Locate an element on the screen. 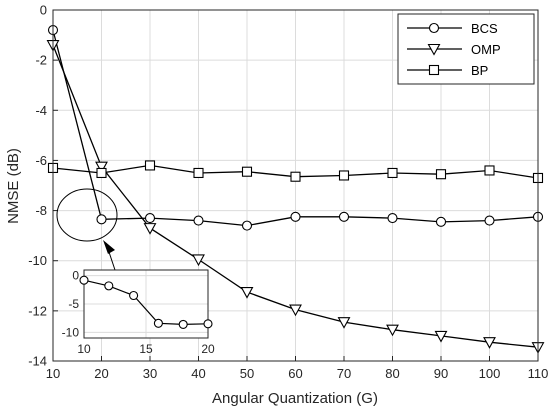 The image size is (550, 416). y-tick-label: -10 is located at coordinates (37, 260).